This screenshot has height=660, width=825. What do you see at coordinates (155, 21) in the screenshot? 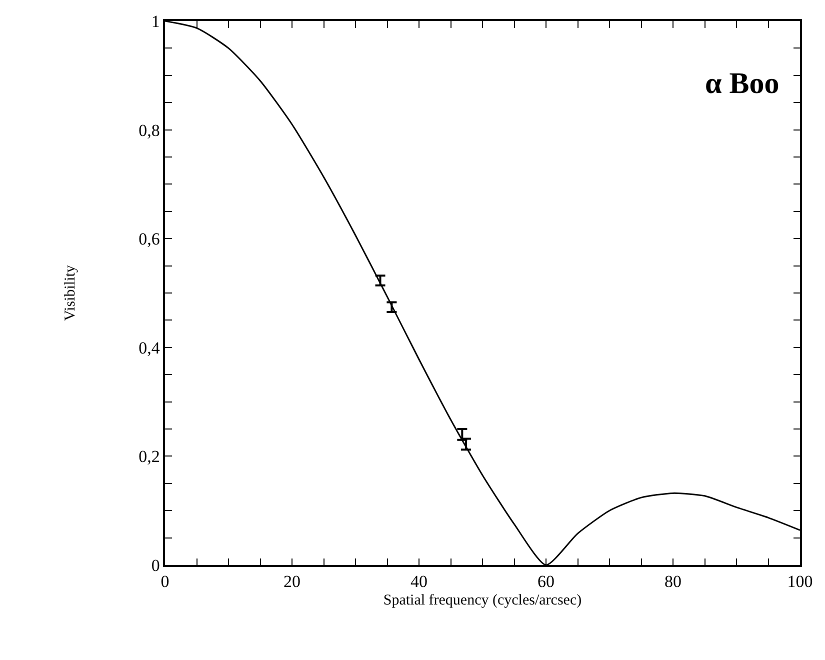
I see `y-tick-label: 1` at bounding box center [155, 21].